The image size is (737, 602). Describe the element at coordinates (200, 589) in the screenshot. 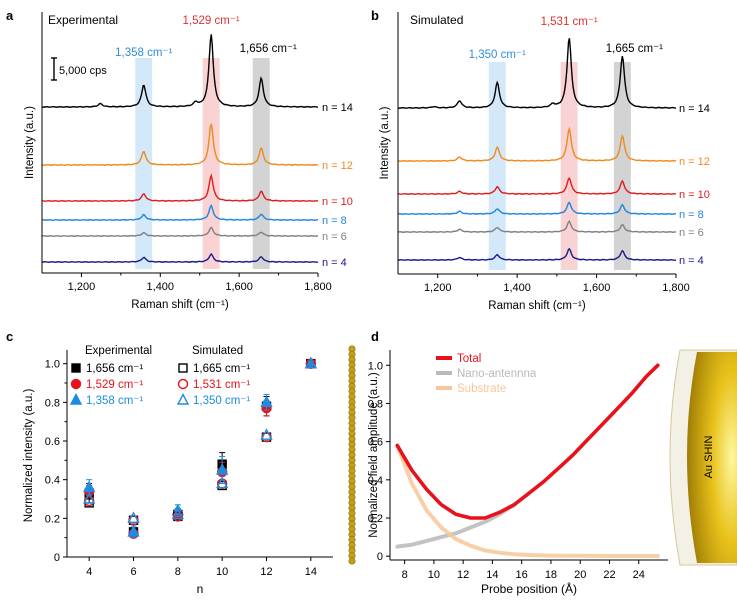

I see `x-axis-label: n` at that location.